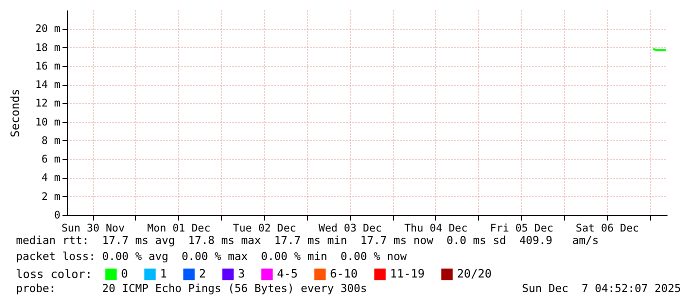 The width and height of the screenshot is (697, 297). Describe the element at coordinates (57, 216) in the screenshot. I see `y-tick-label: 0` at that location.